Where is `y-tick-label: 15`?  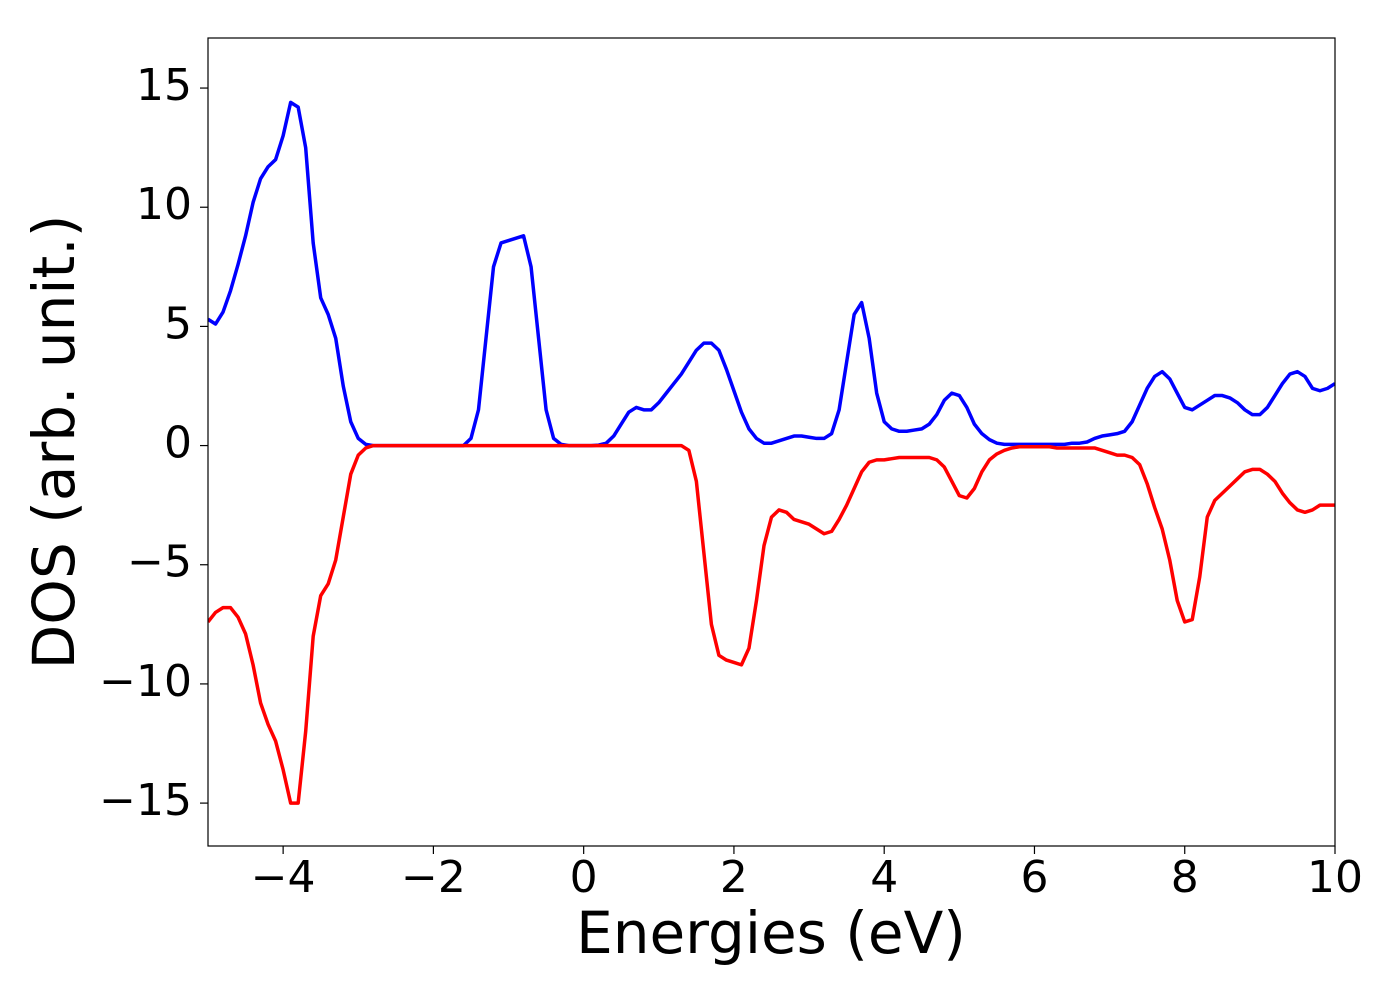
y-tick-label: 15 is located at coordinates (164, 85).